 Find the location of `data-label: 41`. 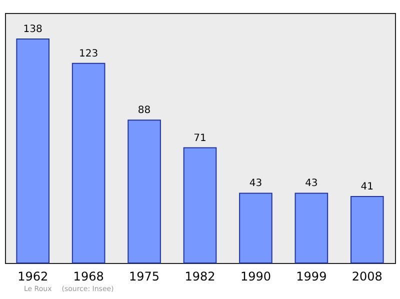

data-label: 41 is located at coordinates (367, 186).